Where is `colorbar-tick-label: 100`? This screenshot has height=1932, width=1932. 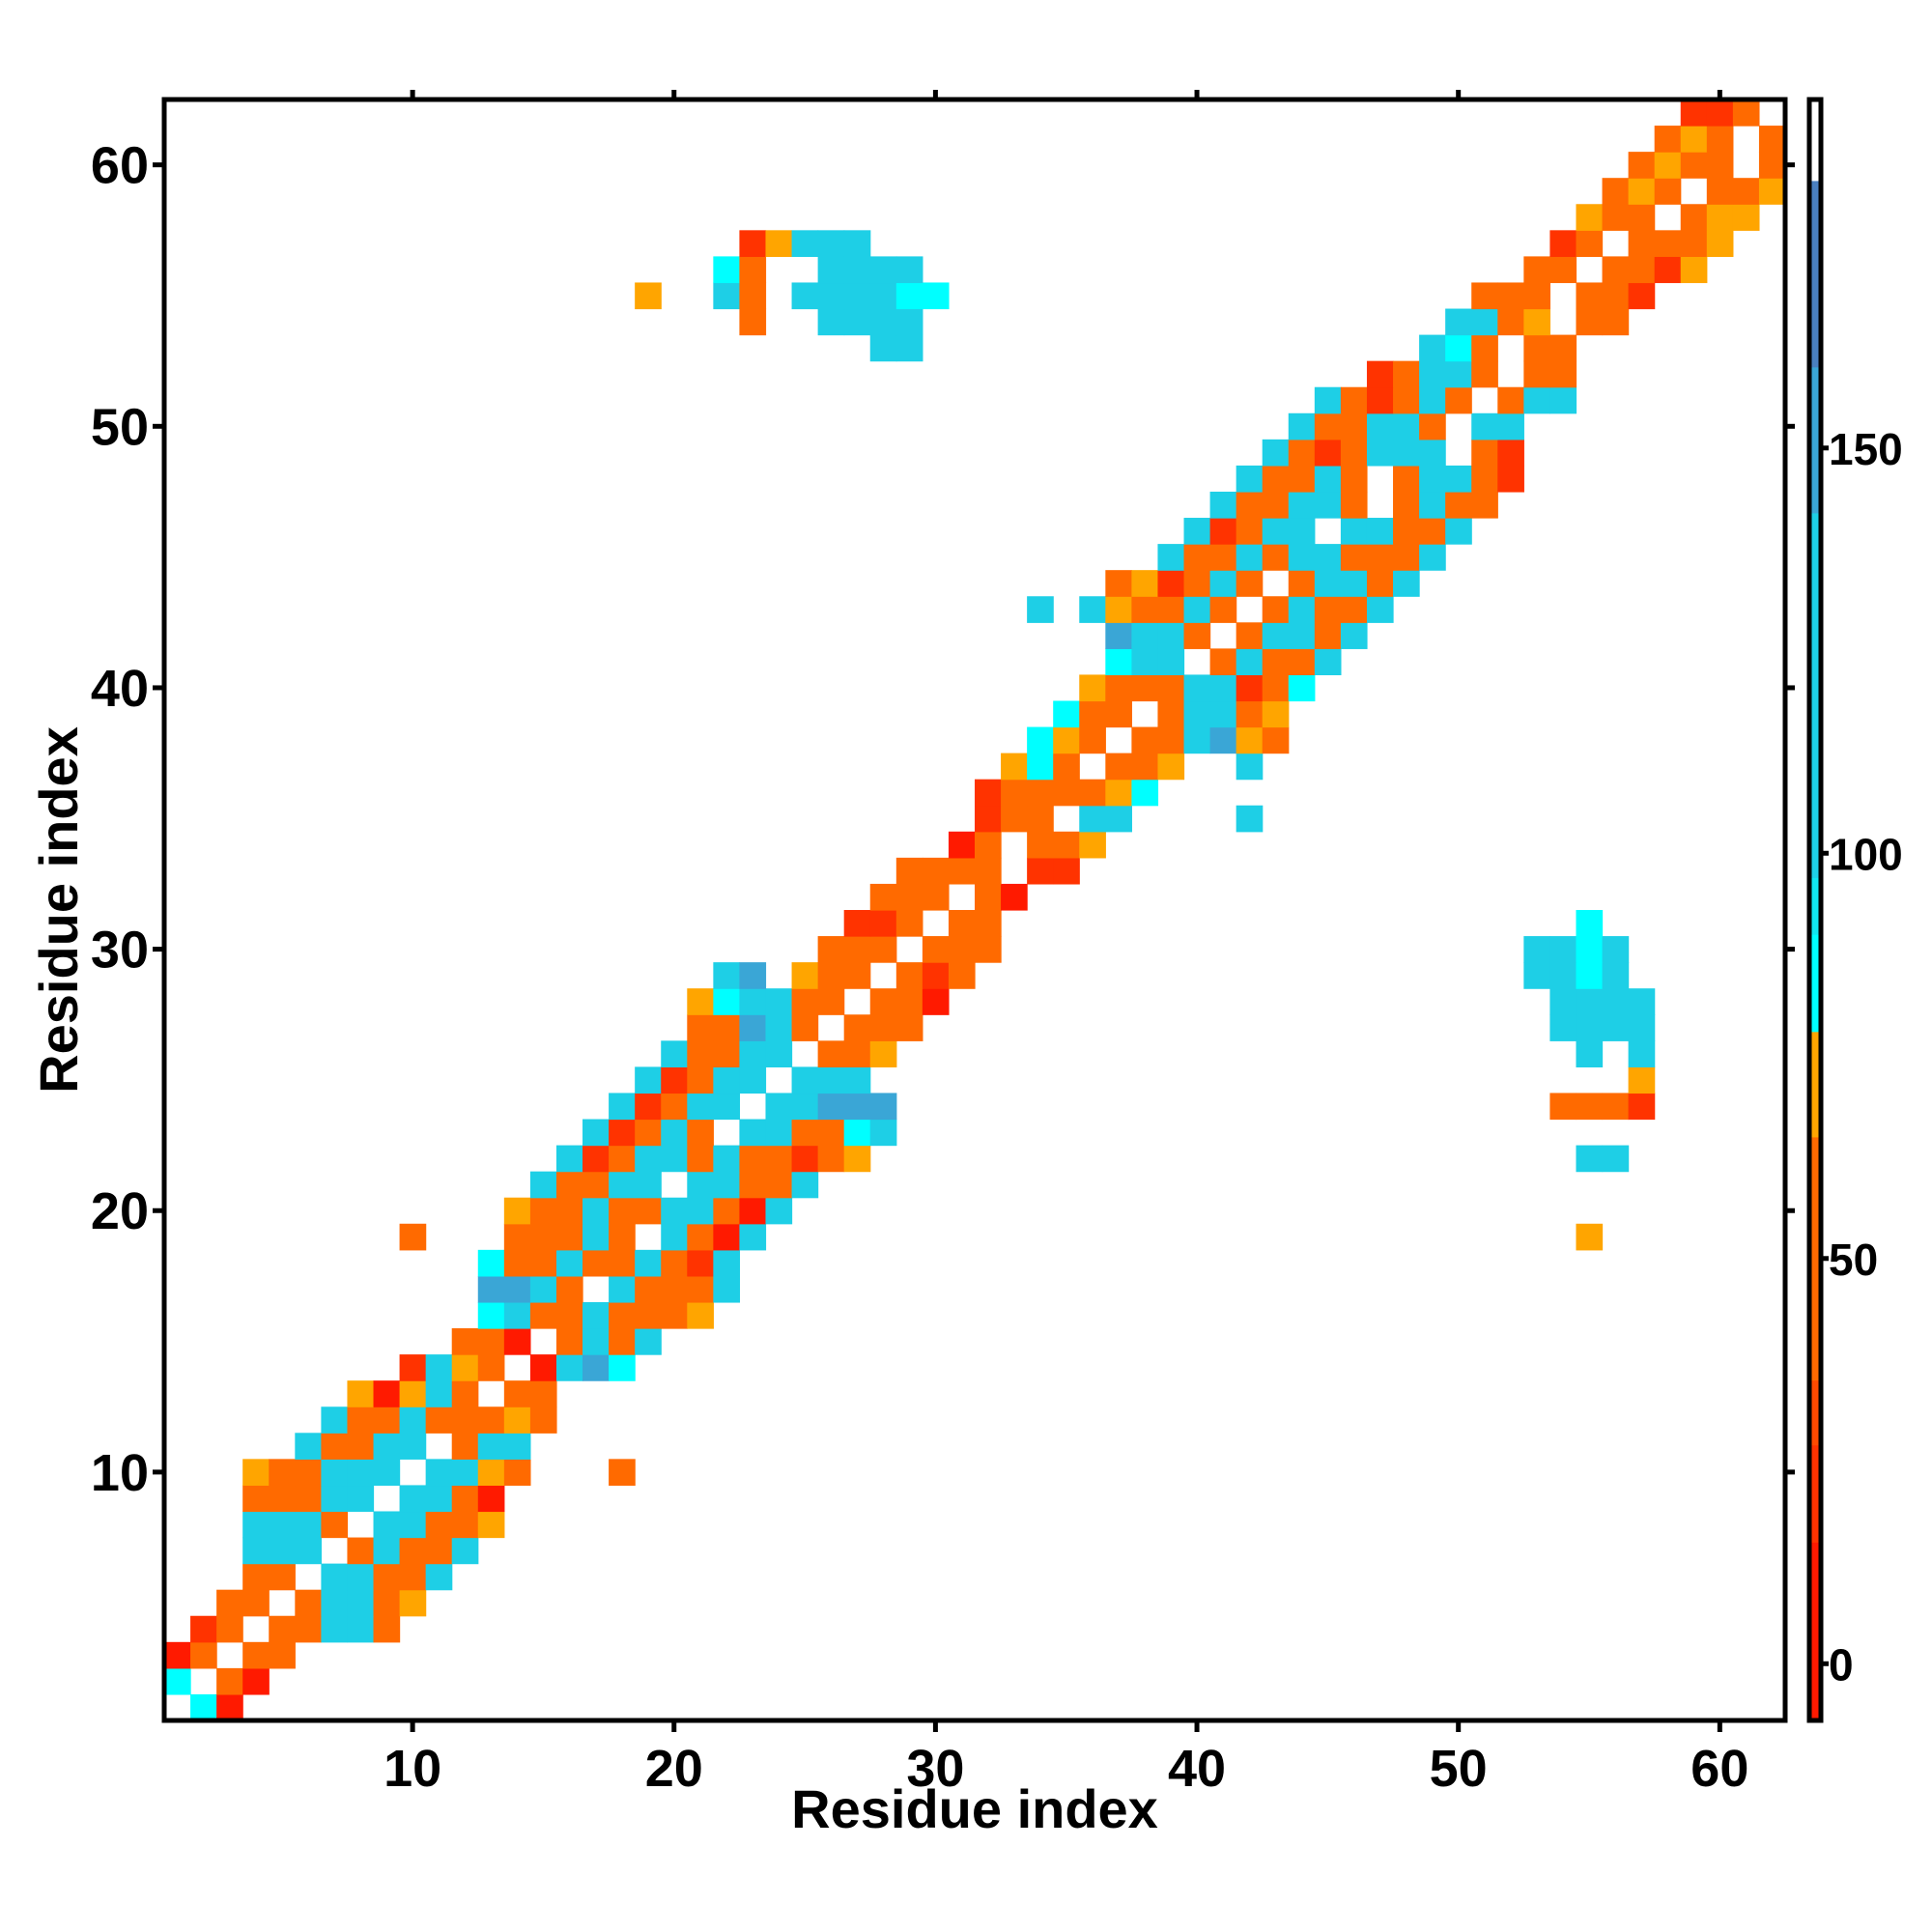 colorbar-tick-label: 100 is located at coordinates (1866, 854).